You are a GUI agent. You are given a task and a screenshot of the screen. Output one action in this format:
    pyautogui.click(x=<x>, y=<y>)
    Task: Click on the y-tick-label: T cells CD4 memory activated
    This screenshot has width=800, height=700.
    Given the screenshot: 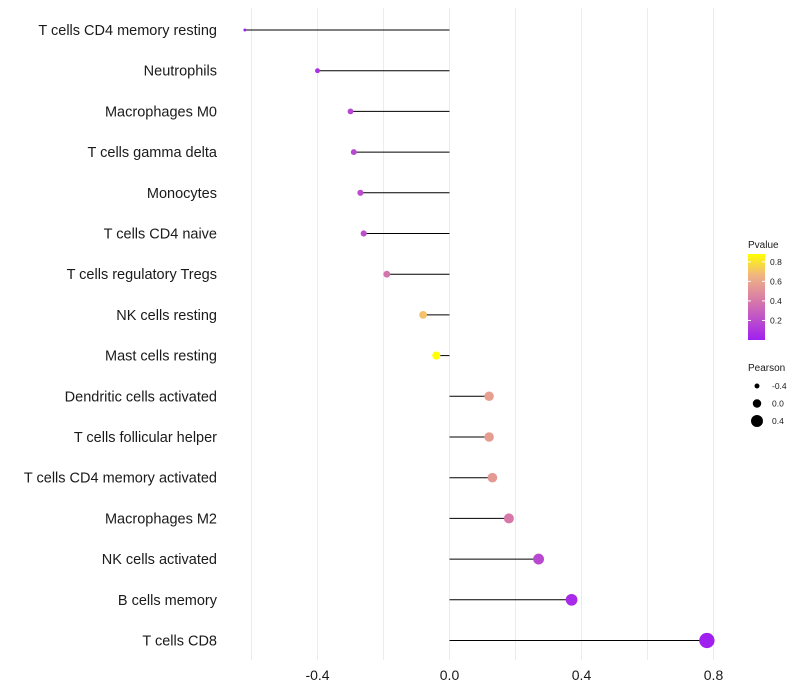 What is the action you would take?
    pyautogui.click(x=120, y=479)
    